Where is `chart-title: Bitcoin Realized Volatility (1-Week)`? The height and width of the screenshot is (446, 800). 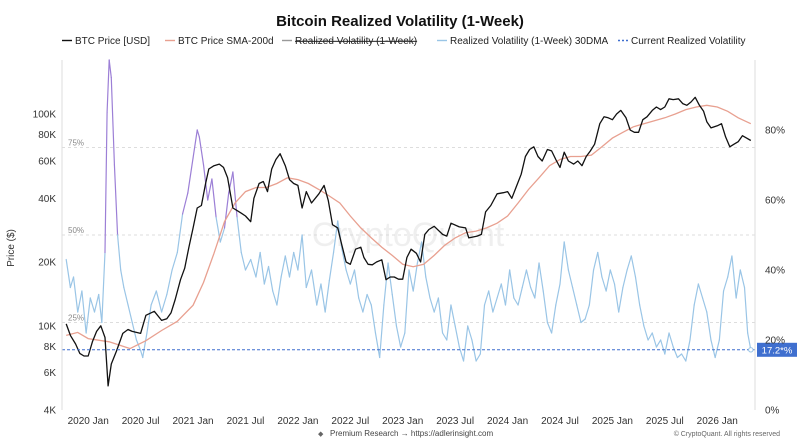
chart-title: Bitcoin Realized Volatility (1-Week) is located at coordinates (400, 21).